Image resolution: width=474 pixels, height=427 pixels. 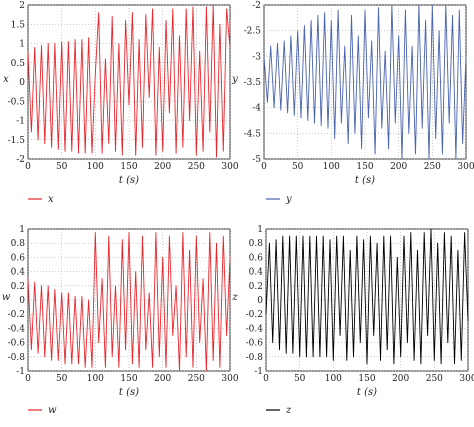 I want to click on y-tick-label: -0.5, so click(x=17, y=102).